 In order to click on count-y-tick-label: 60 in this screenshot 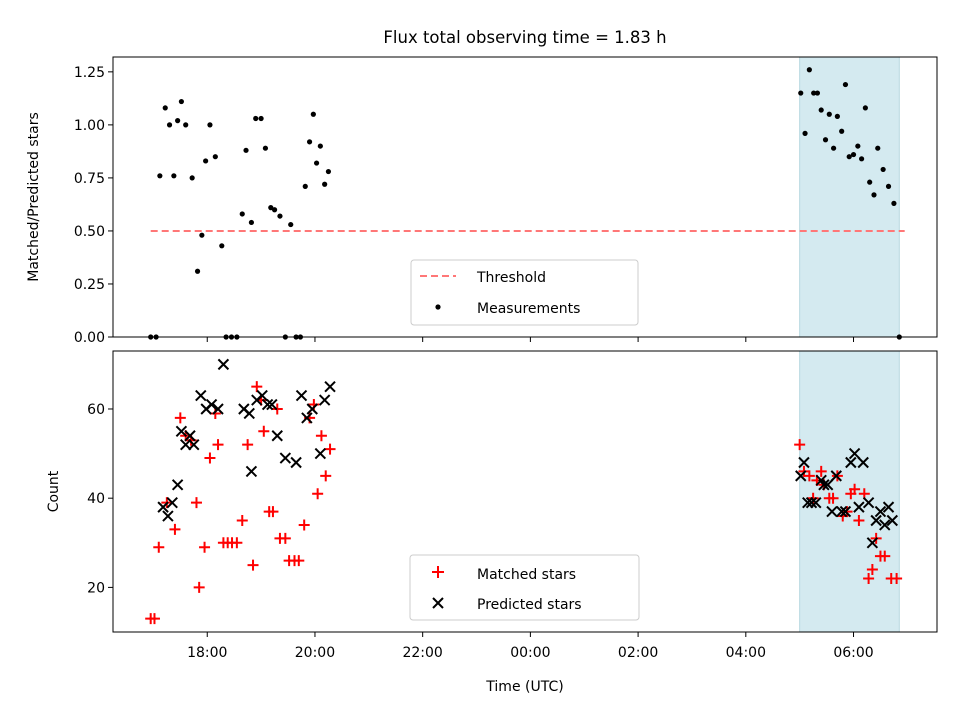, I will do `click(96, 410)`.